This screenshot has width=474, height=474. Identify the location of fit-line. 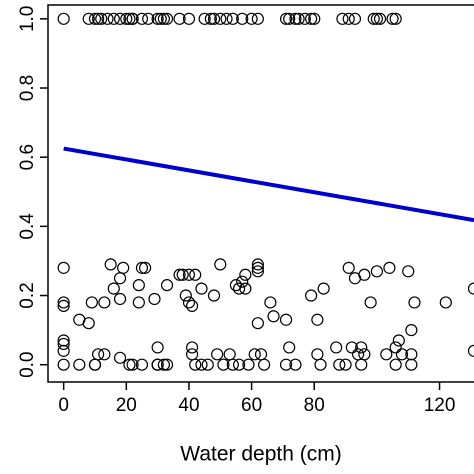
(268, 184).